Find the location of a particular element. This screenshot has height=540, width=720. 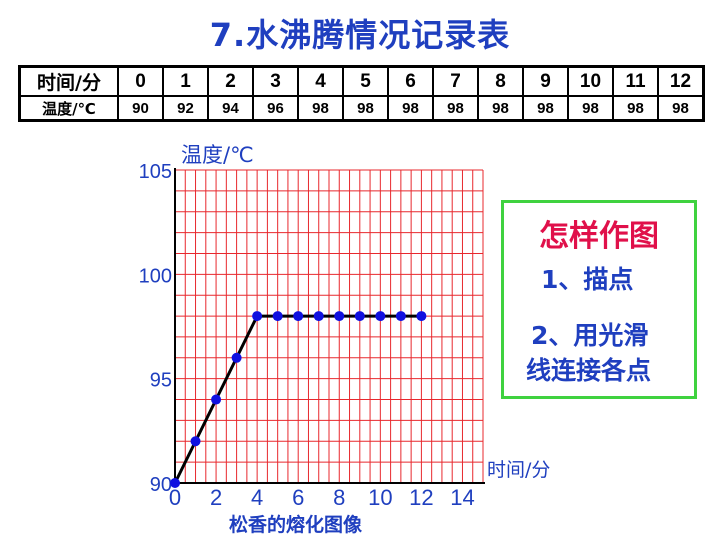

temp-cell: 96 is located at coordinates (275, 108).